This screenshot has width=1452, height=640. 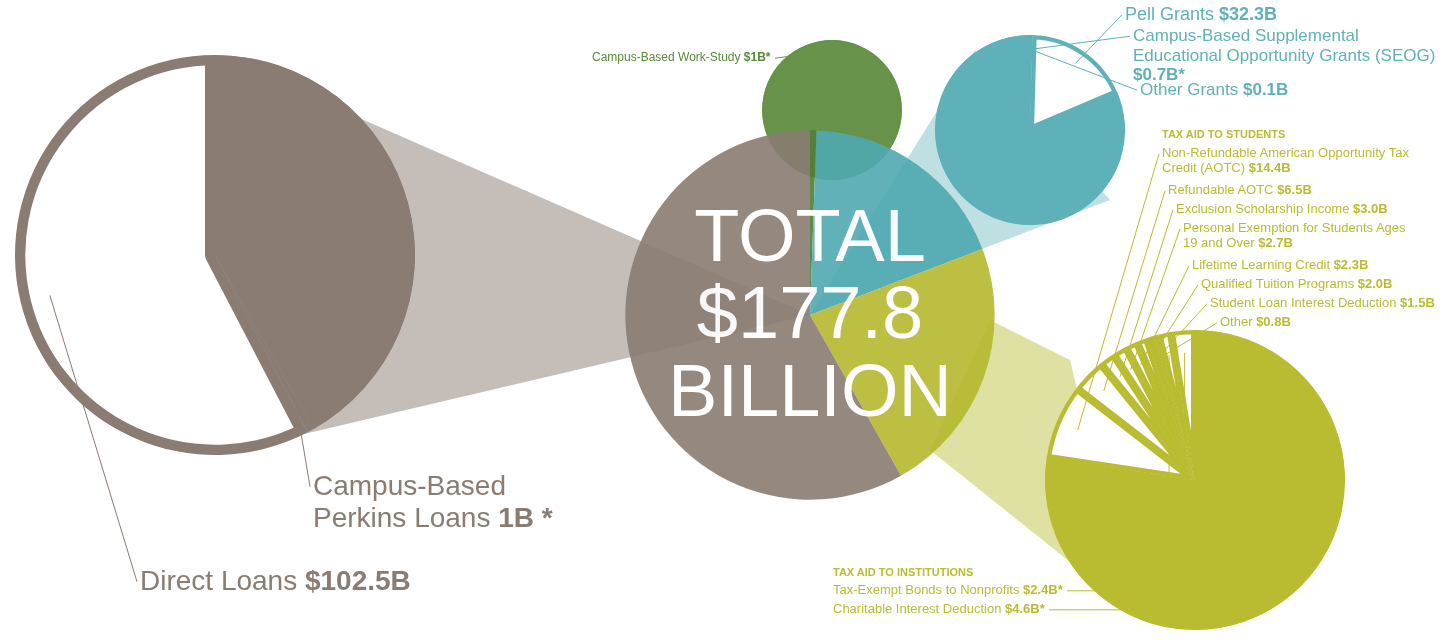 What do you see at coordinates (1221, 189) in the screenshot?
I see `slice-label: Refundable AOTC` at bounding box center [1221, 189].